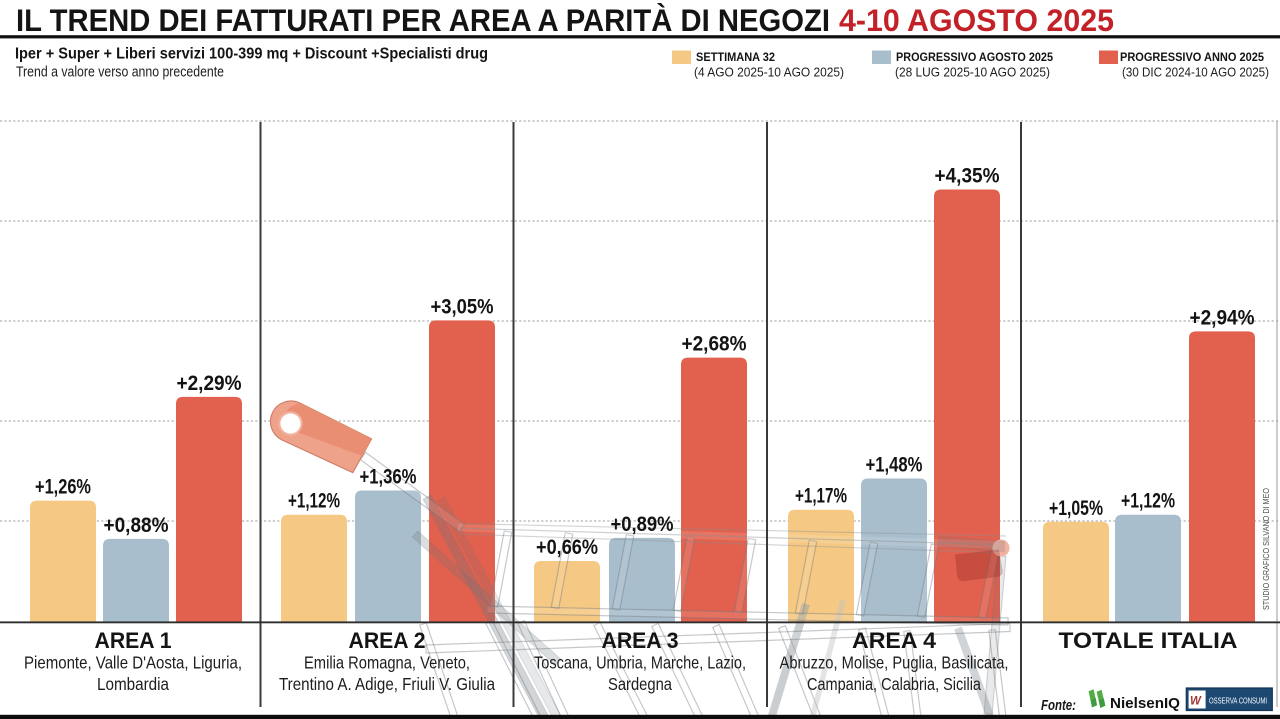 The image size is (1280, 719). What do you see at coordinates (1266, 549) in the screenshot?
I see `svg-text: STUDIO GRAFICO SILVANO DI MEO` at bounding box center [1266, 549].